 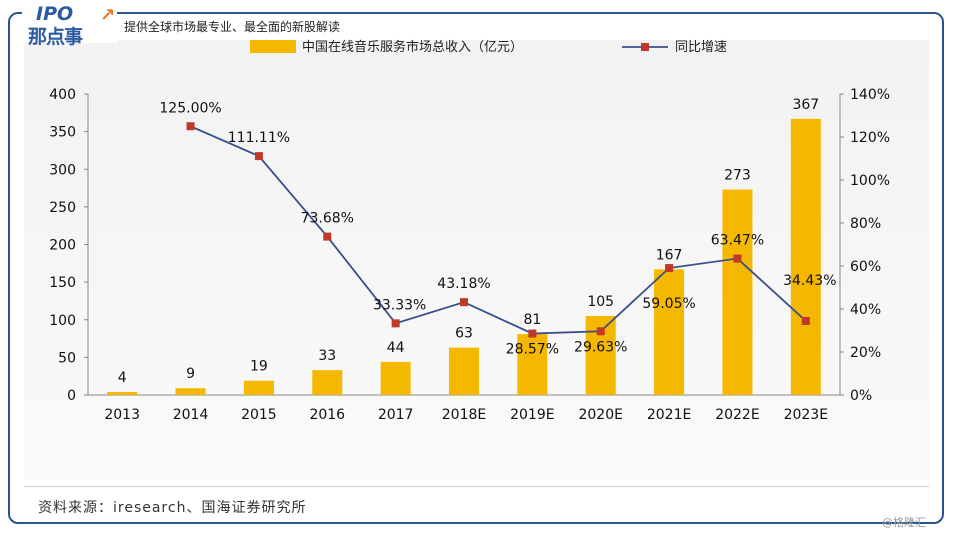 I want to click on line-value-label: 63.47%, so click(x=737, y=241).